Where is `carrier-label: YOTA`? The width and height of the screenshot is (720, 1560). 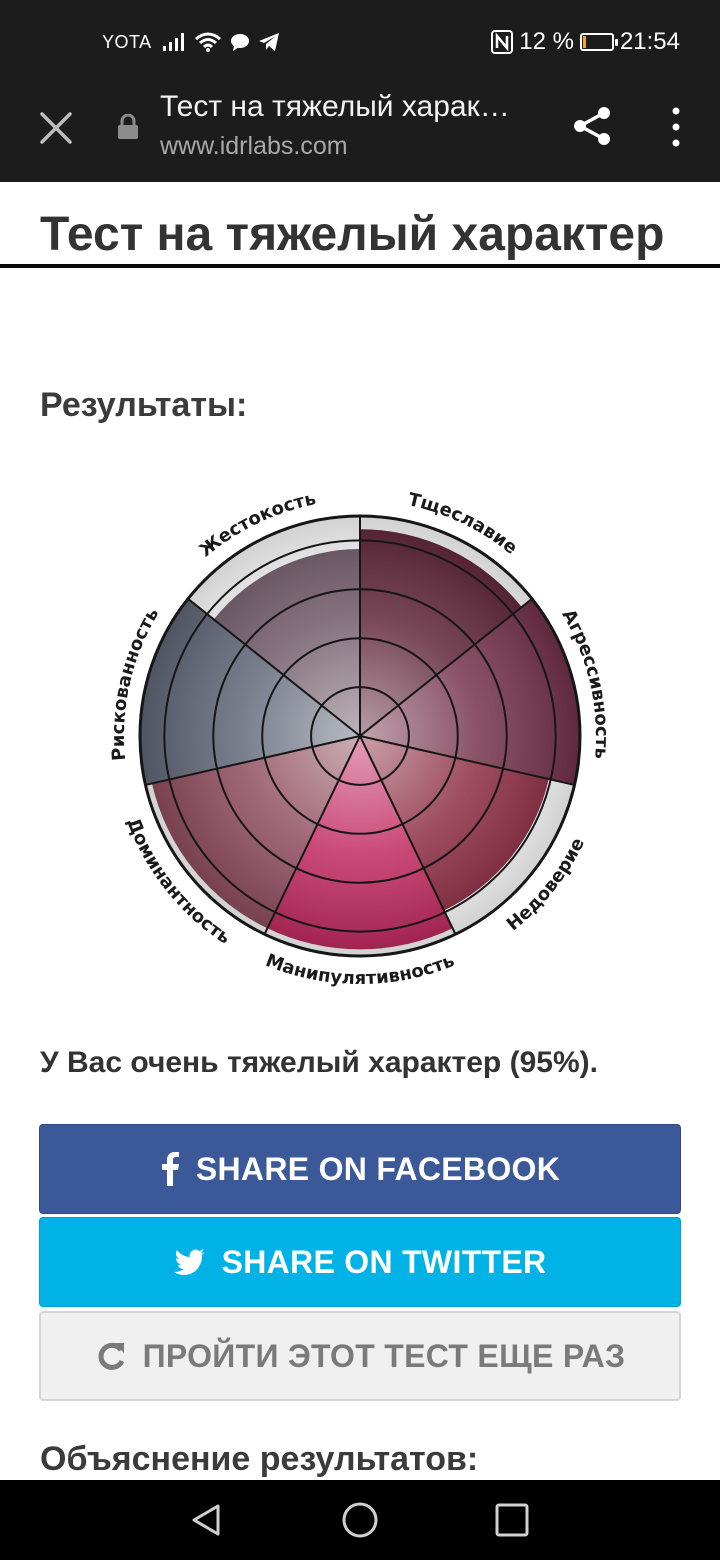
carrier-label: YOTA is located at coordinates (127, 42).